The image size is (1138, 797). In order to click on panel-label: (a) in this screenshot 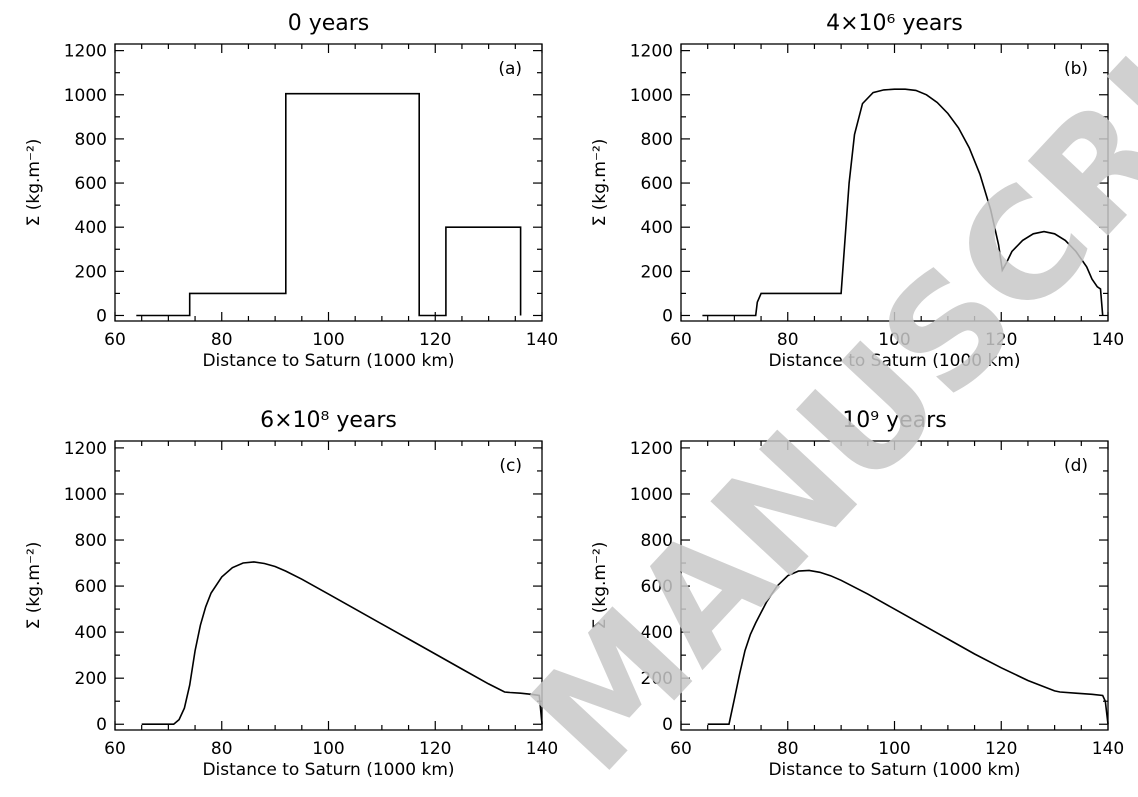, I will do `click(510, 69)`.